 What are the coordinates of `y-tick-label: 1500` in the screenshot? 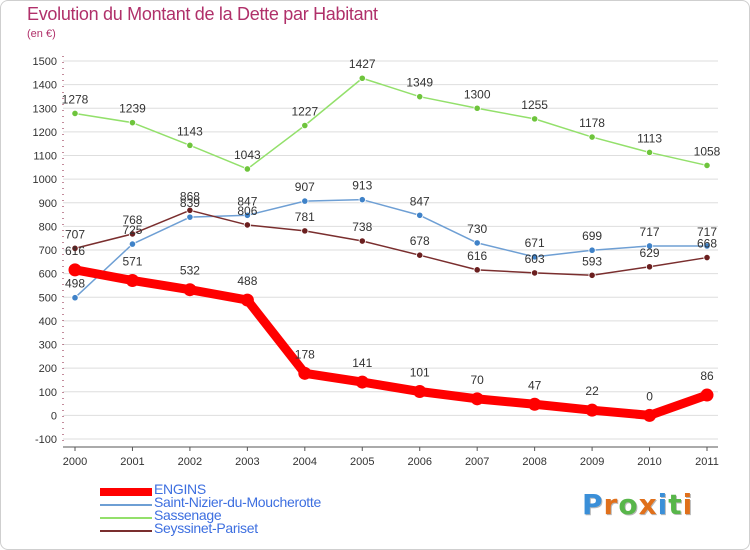 It's located at (45, 62).